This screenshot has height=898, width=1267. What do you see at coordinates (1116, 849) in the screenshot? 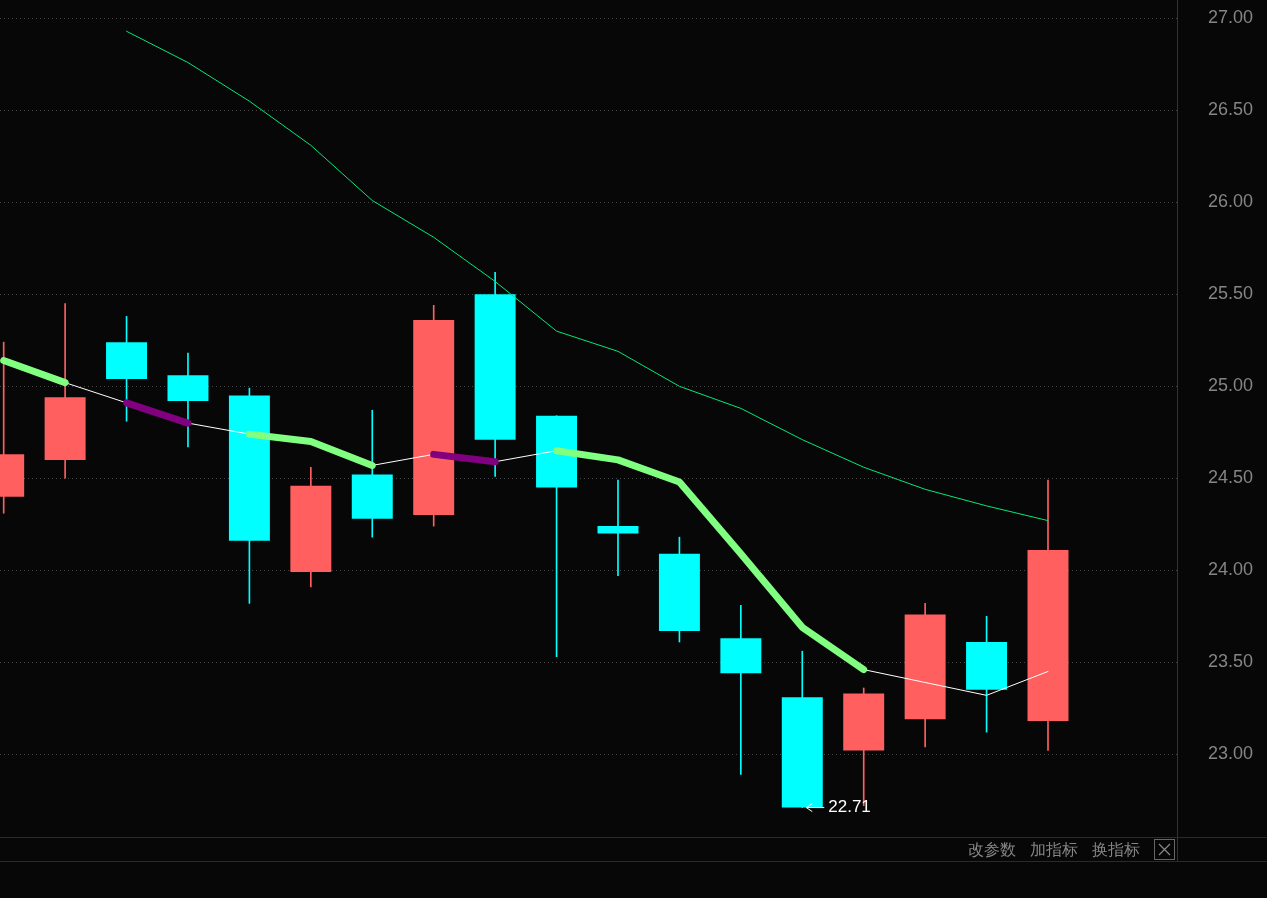
I see `text: 换指标` at bounding box center [1116, 849].